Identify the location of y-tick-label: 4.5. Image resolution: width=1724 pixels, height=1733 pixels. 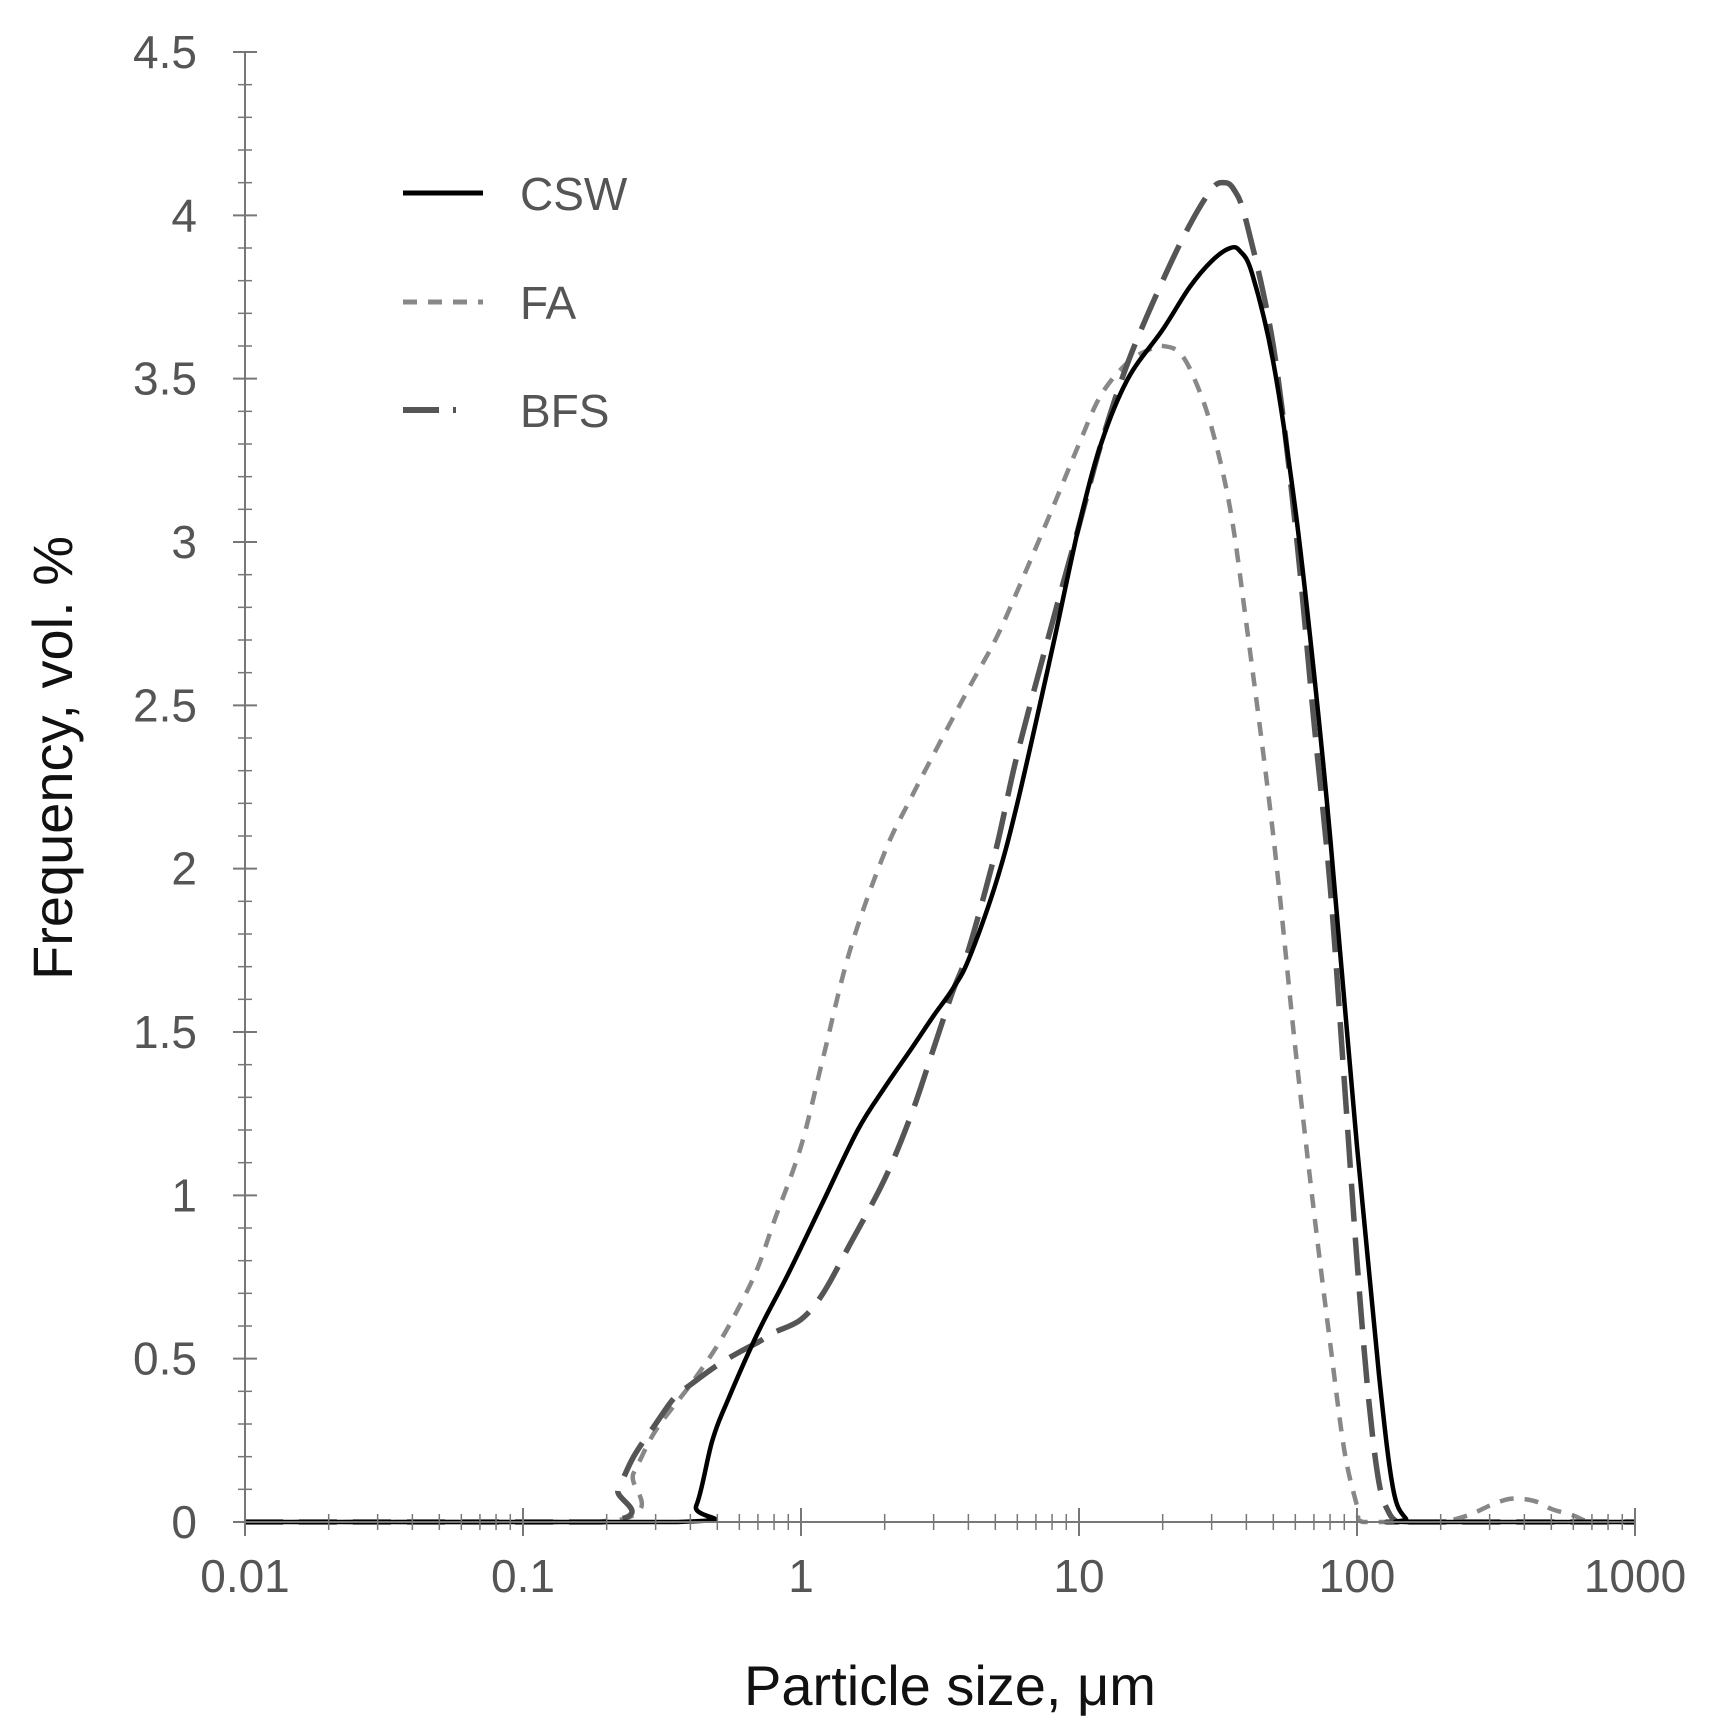
(165, 52).